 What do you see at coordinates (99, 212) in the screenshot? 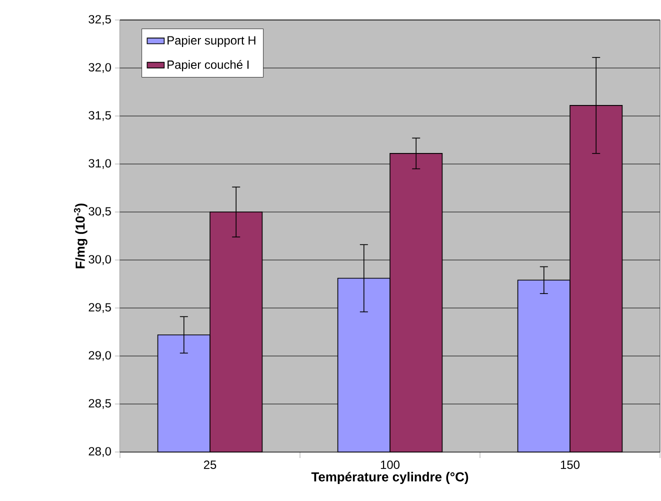
I see `y-tick-label: 30,5` at bounding box center [99, 212].